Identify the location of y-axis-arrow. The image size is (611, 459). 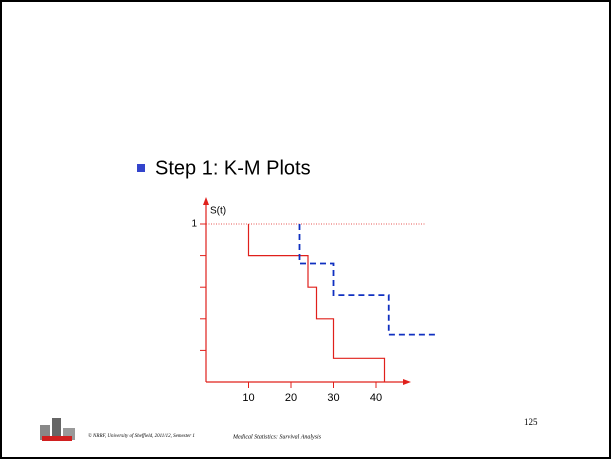
(206, 201).